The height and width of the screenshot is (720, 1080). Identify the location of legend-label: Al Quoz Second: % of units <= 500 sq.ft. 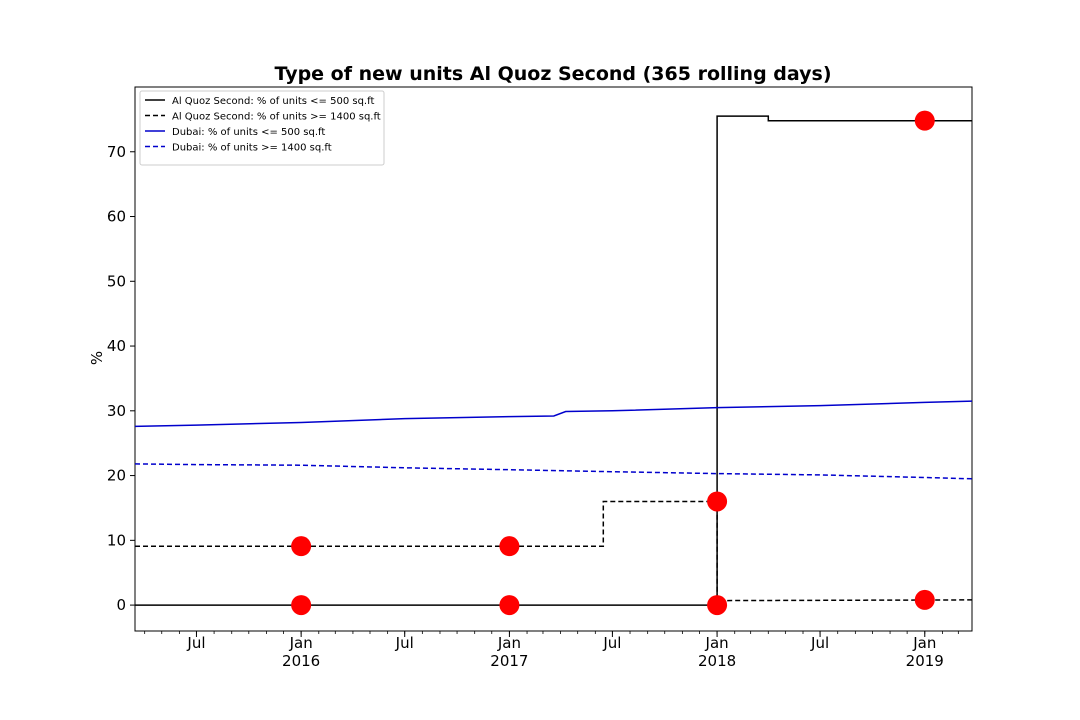
(273, 101).